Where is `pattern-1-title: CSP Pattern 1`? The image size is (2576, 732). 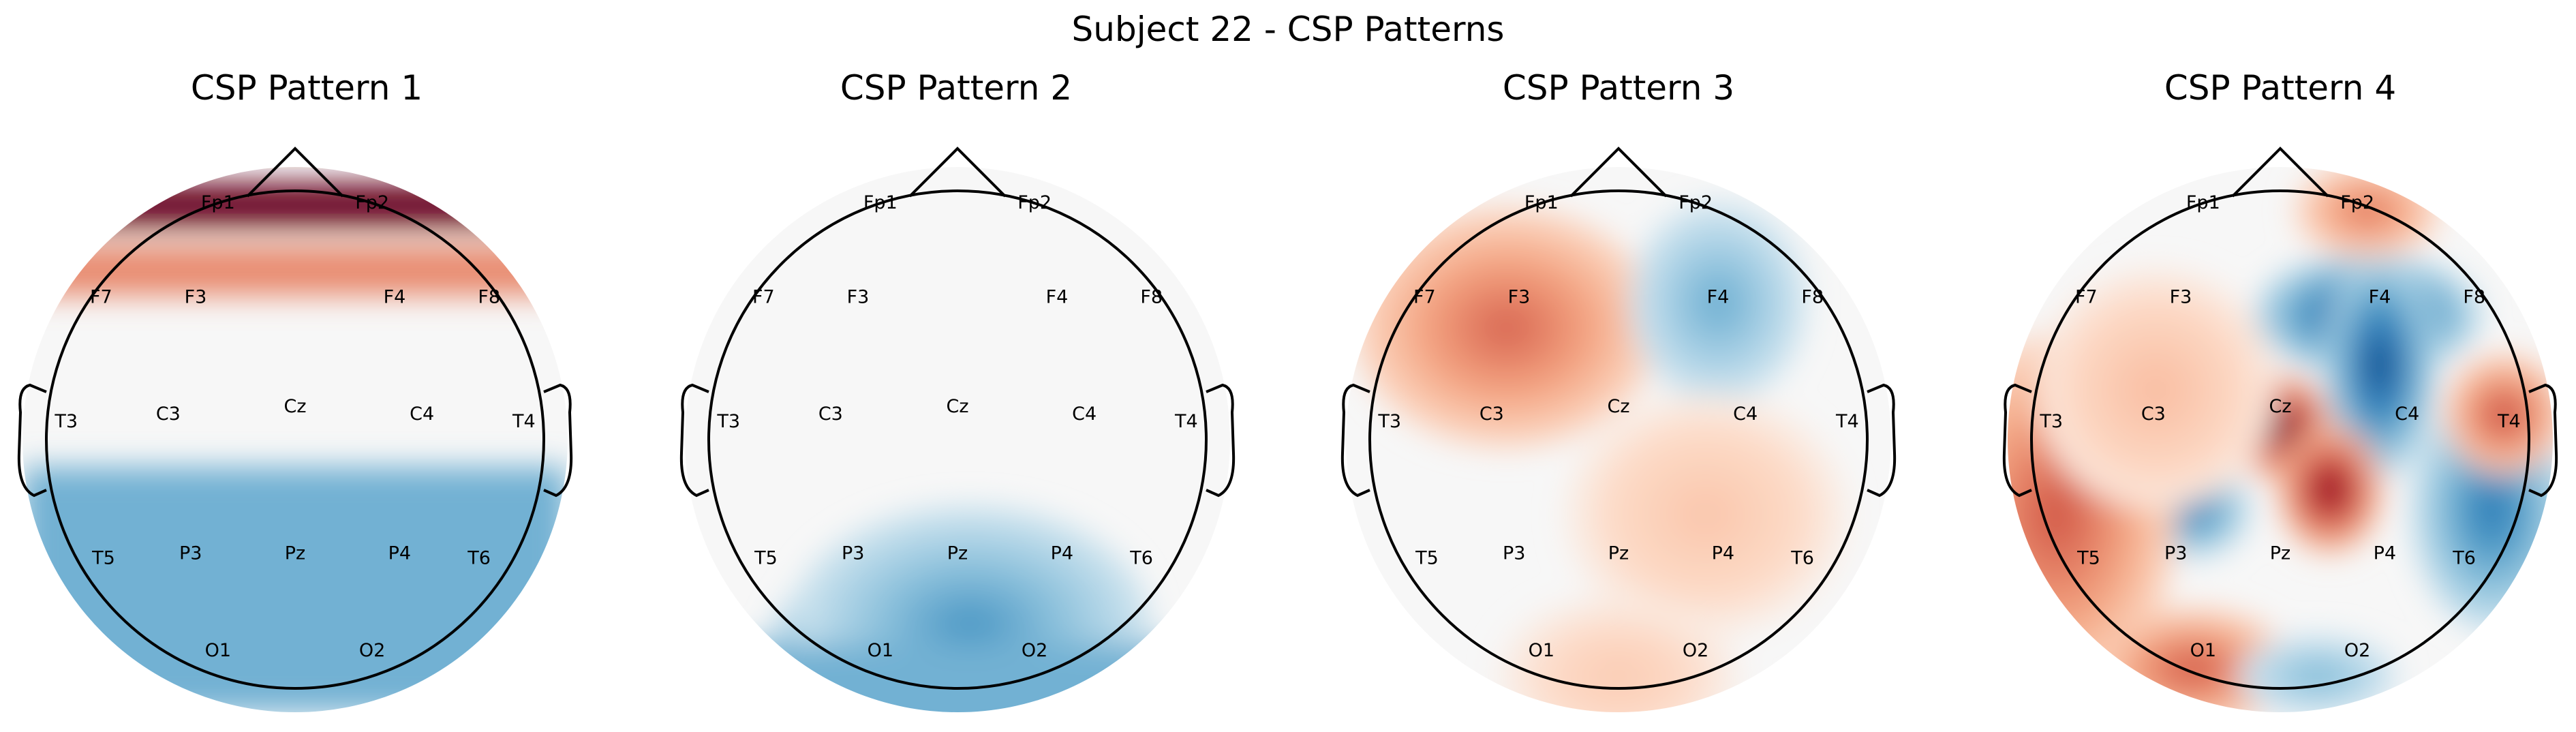 pattern-1-title: CSP Pattern 1 is located at coordinates (306, 88).